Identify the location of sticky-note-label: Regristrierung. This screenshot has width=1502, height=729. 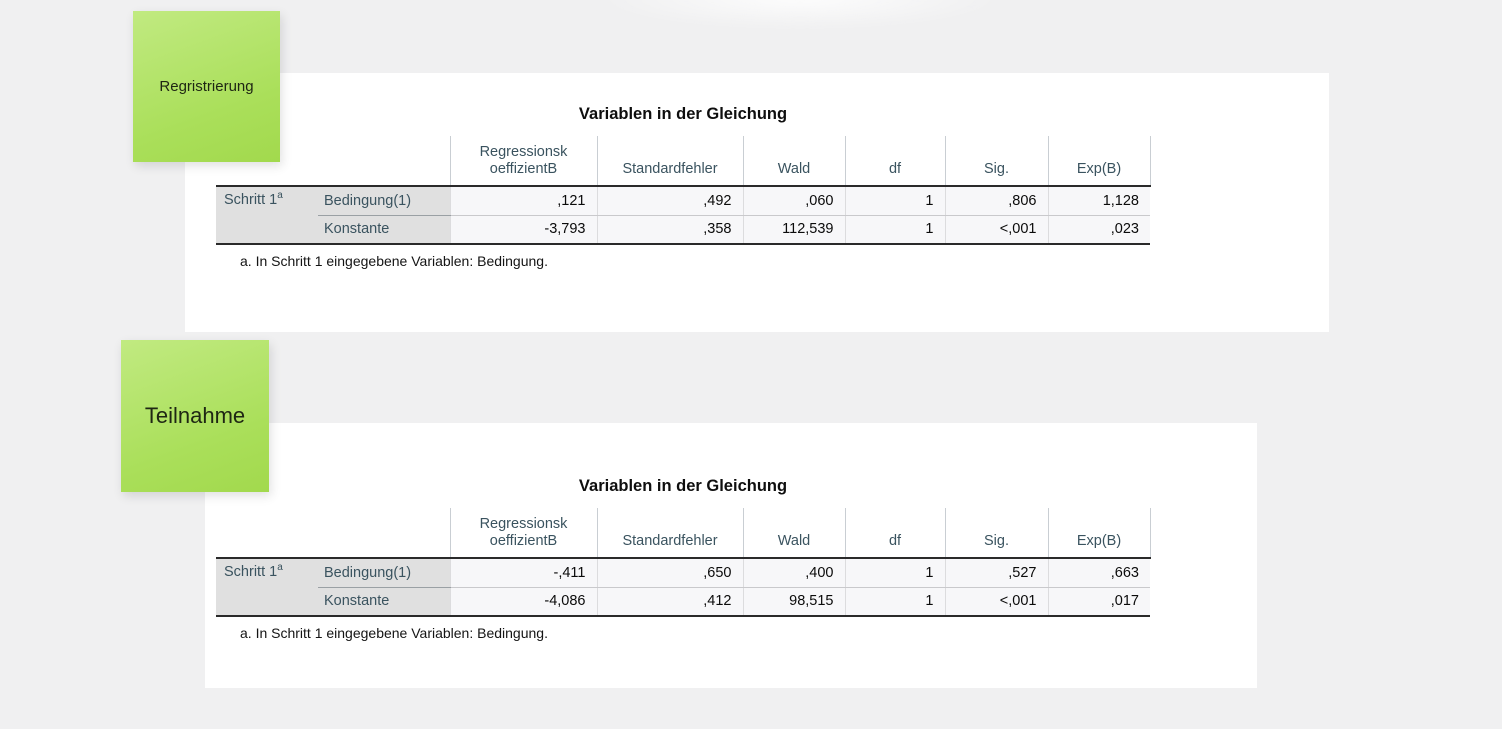
(206, 86).